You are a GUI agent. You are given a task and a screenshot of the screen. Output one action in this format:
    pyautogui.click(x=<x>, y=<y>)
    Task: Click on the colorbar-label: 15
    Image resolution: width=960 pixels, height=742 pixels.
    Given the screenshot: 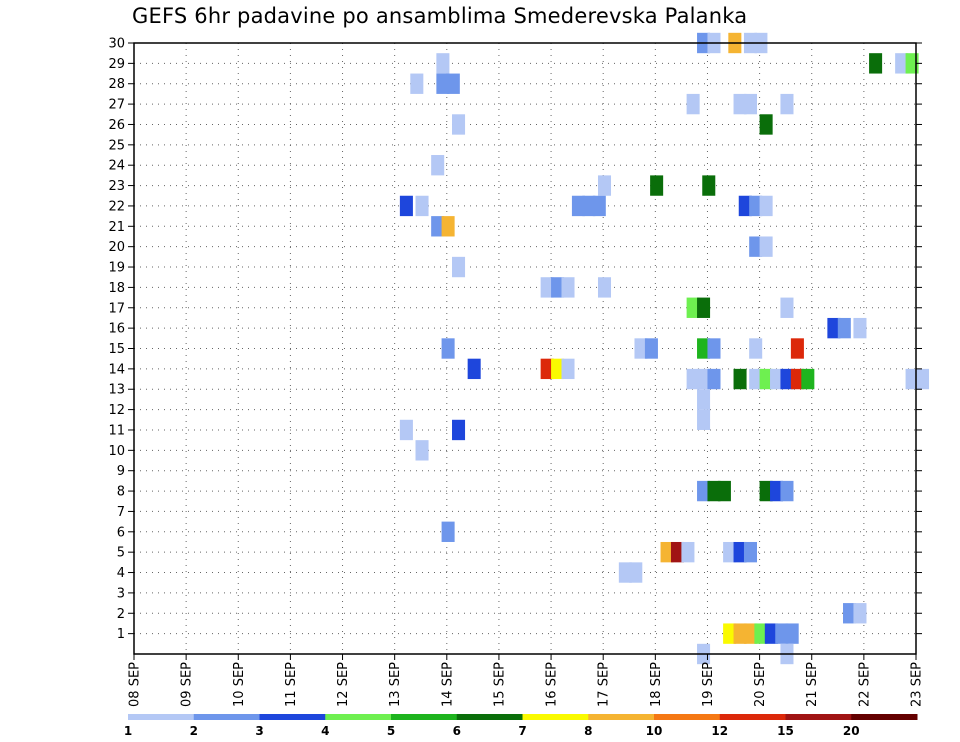 What is the action you would take?
    pyautogui.click(x=785, y=731)
    